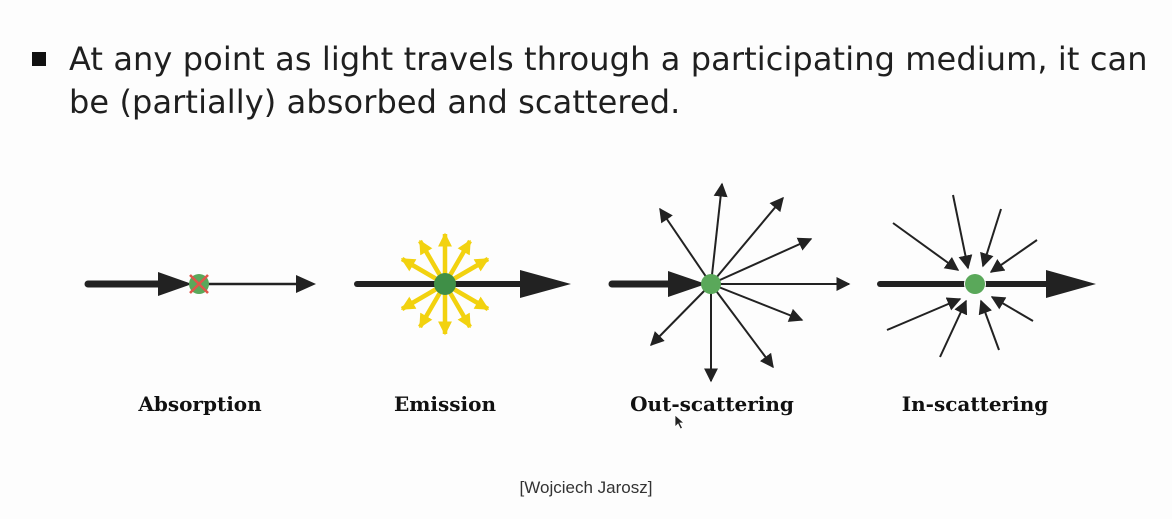 The width and height of the screenshot is (1172, 519). What do you see at coordinates (750, 282) in the screenshot?
I see `scattered-rays` at bounding box center [750, 282].